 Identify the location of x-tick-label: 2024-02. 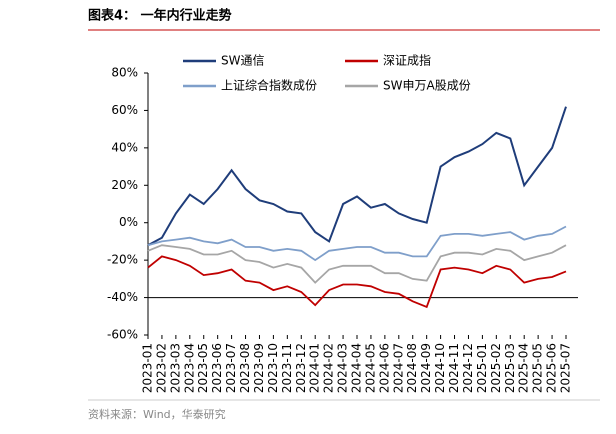
(329, 368).